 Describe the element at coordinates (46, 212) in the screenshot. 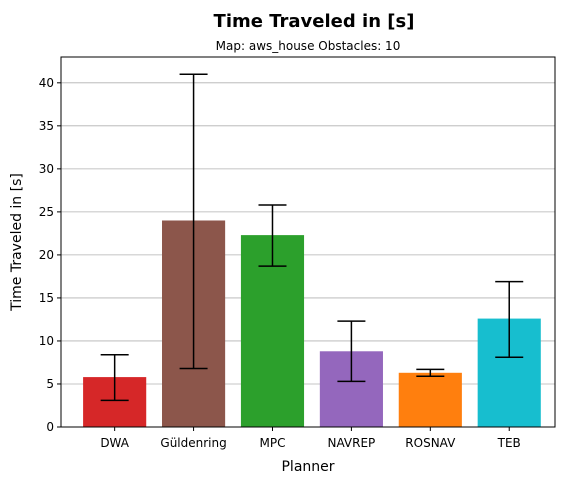

I see `y-tick-label: 25` at that location.